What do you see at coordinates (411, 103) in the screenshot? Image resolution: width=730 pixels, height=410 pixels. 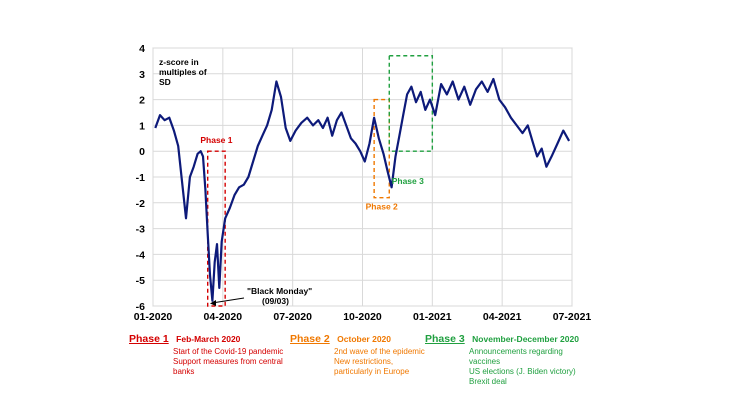 I see `phase-box` at bounding box center [411, 103].